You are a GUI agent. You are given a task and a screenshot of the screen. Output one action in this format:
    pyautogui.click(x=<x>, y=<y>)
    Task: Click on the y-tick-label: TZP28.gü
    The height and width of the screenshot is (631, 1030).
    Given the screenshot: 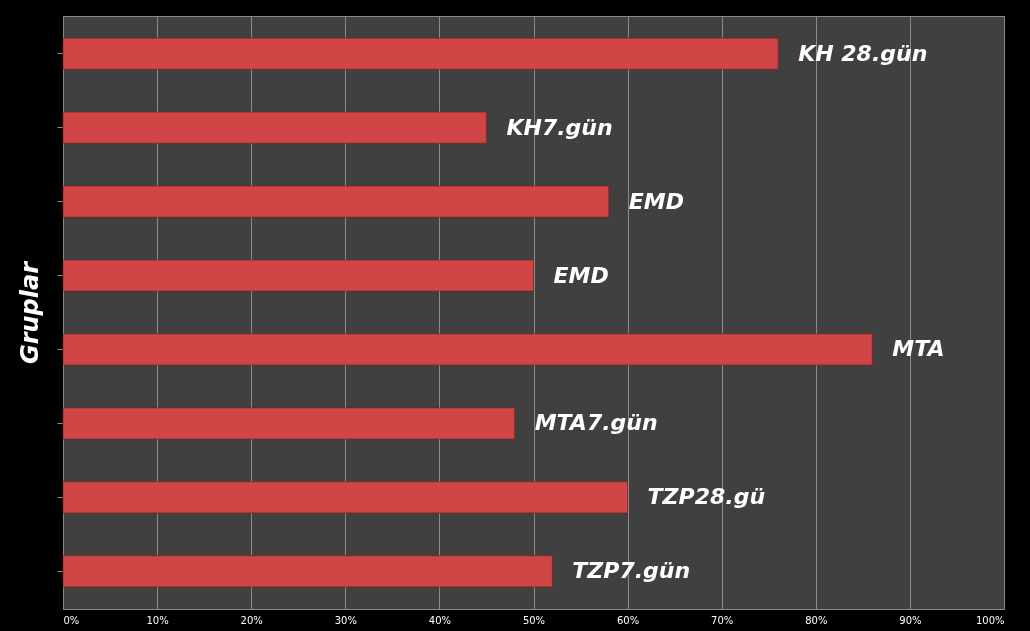 What is the action you would take?
    pyautogui.click(x=706, y=497)
    